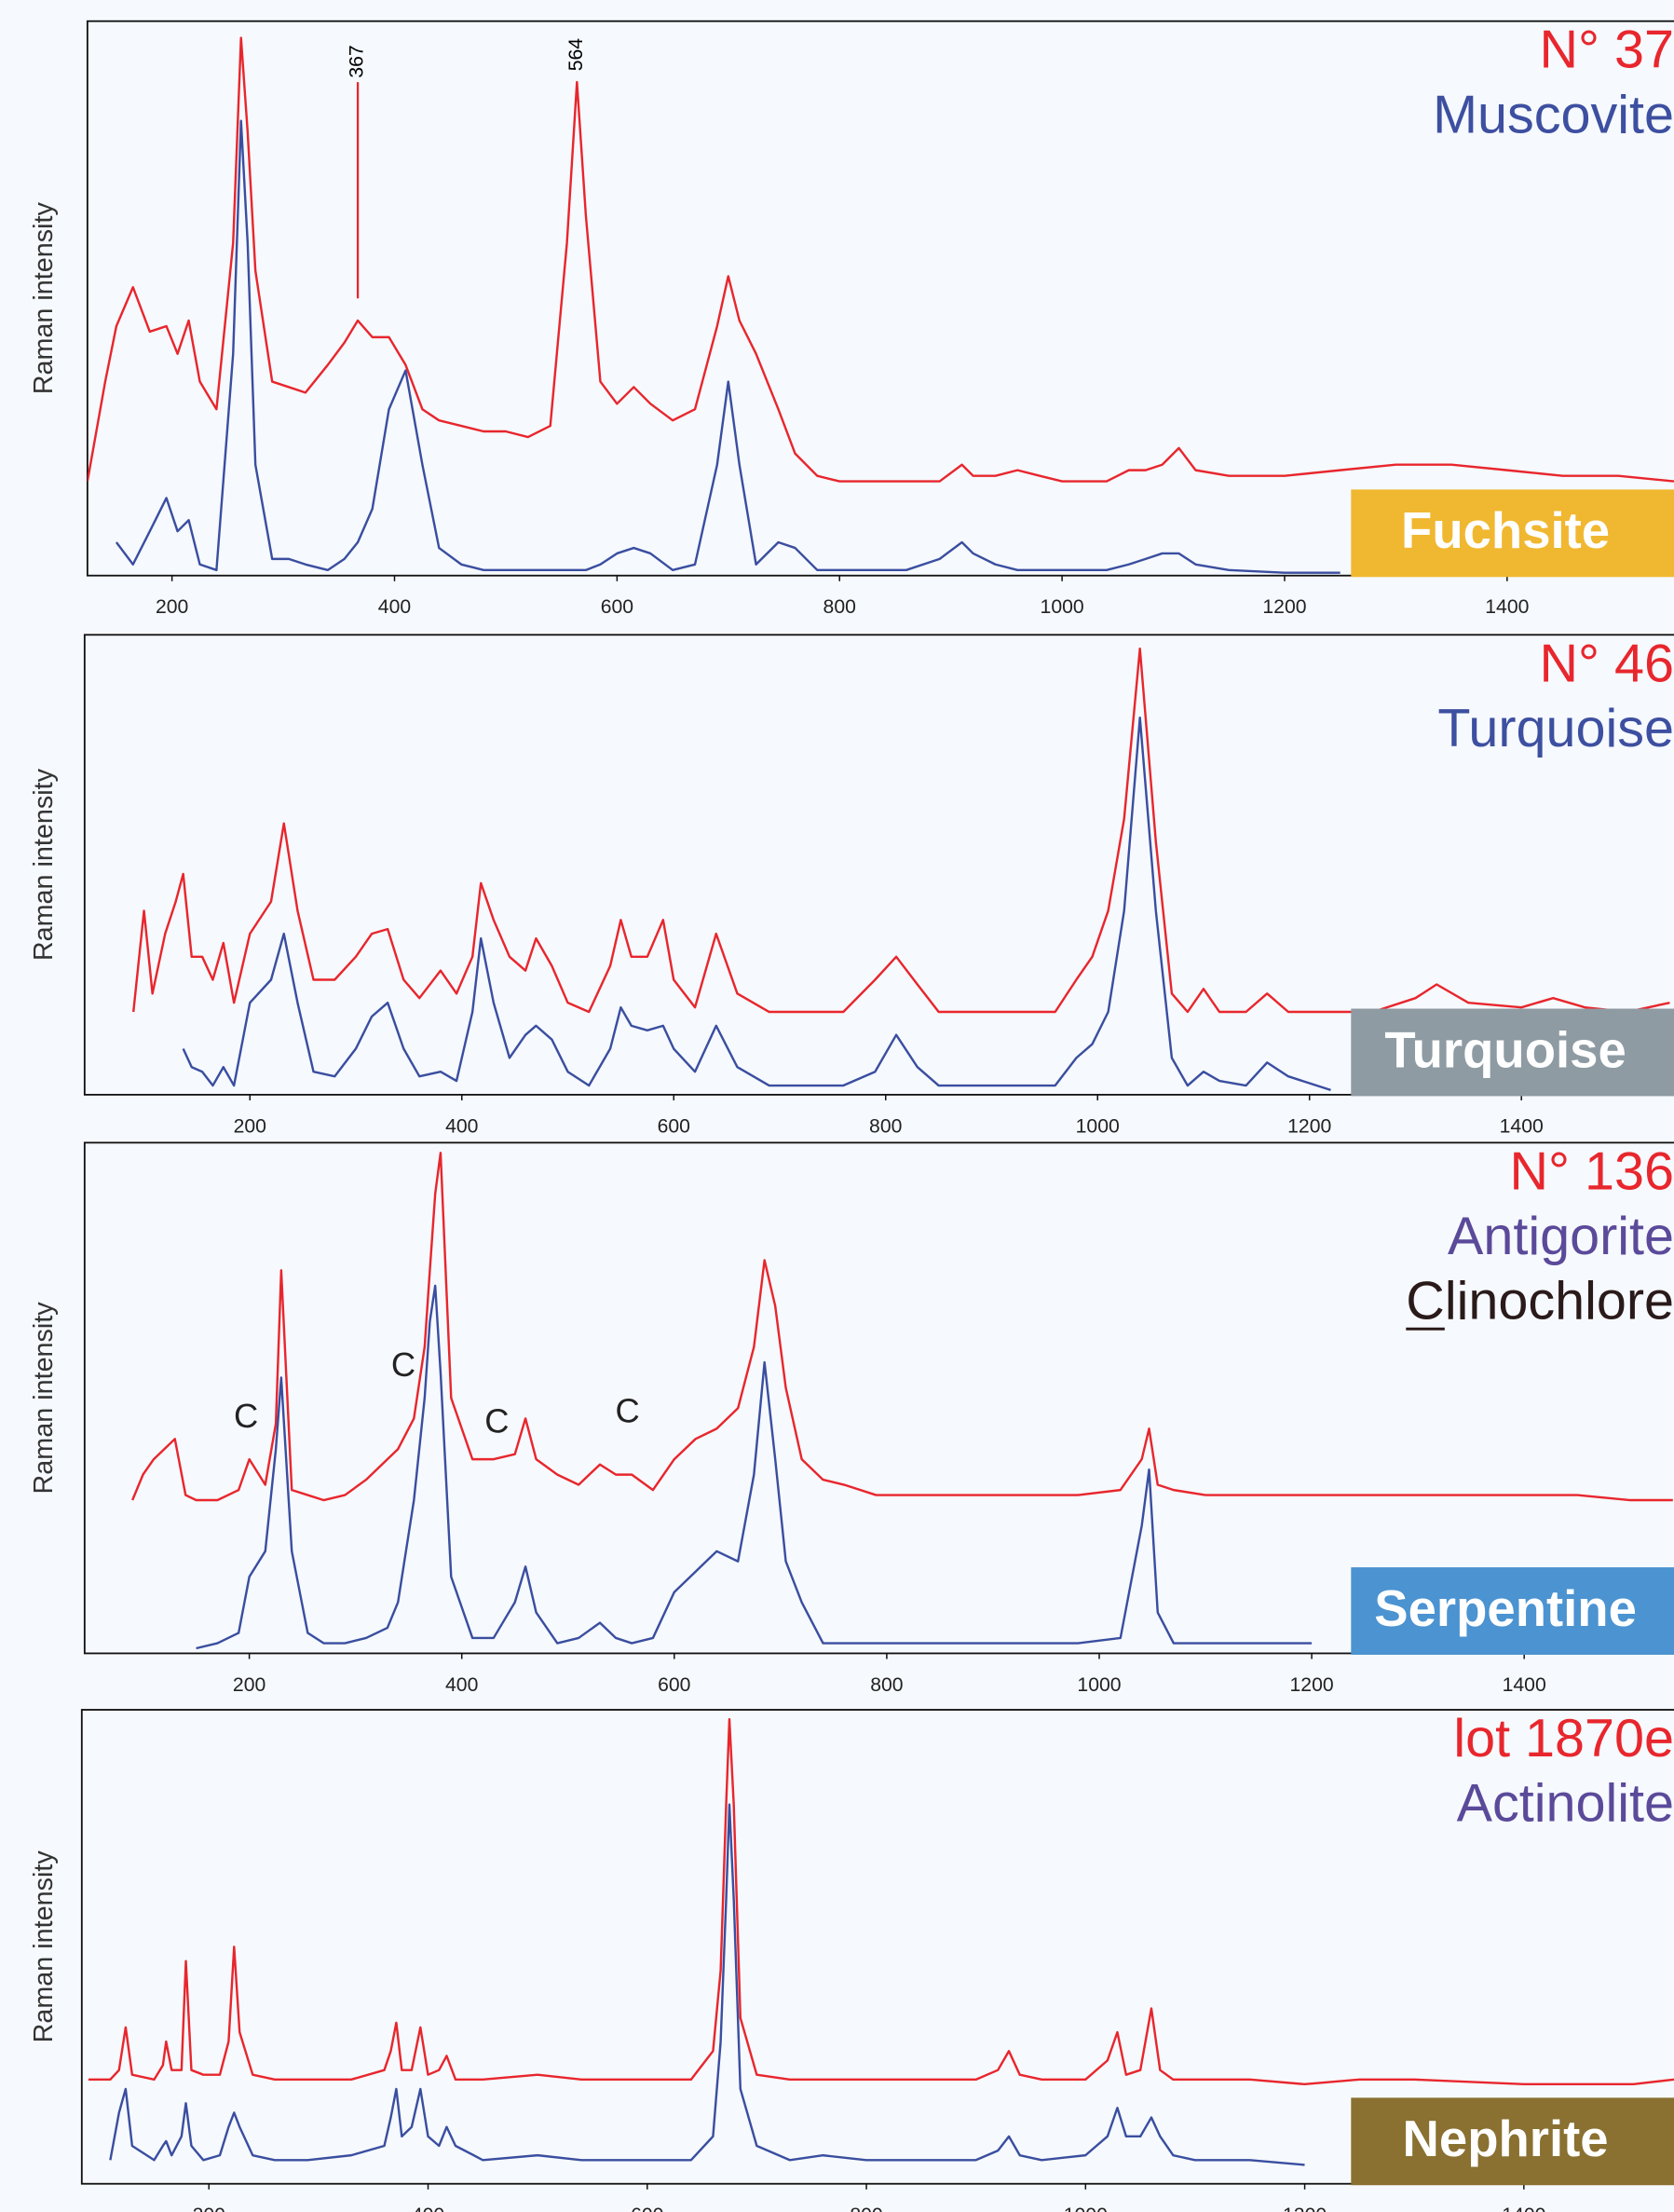 The image size is (1674, 2212). I want to click on badge-label: Turquoise, so click(1505, 1049).